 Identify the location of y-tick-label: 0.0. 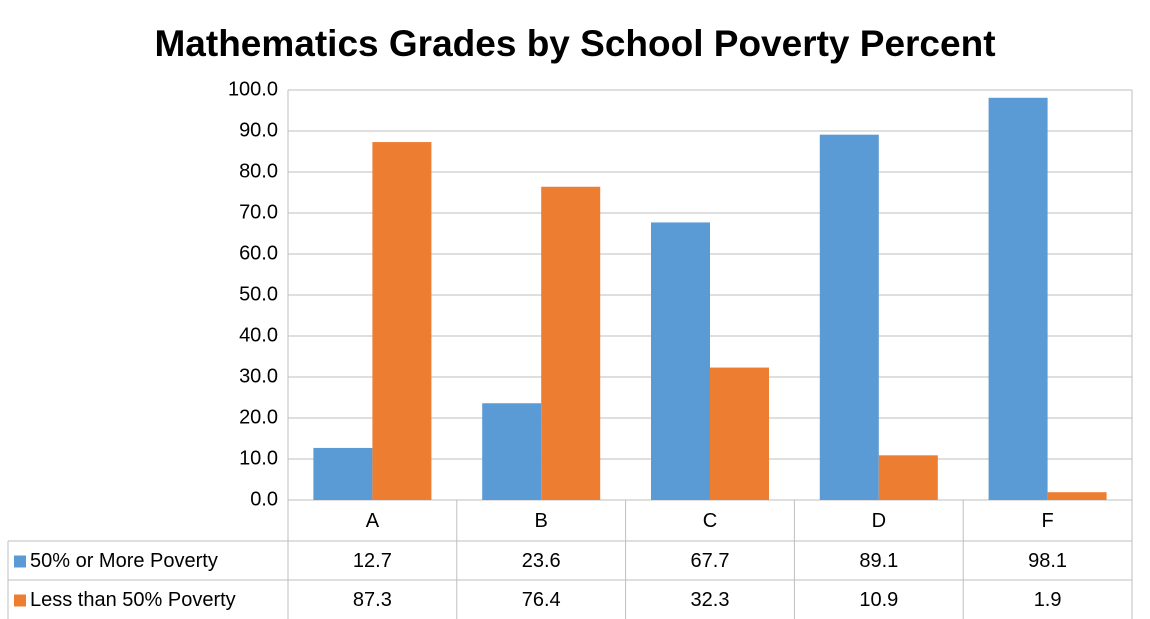
(264, 499).